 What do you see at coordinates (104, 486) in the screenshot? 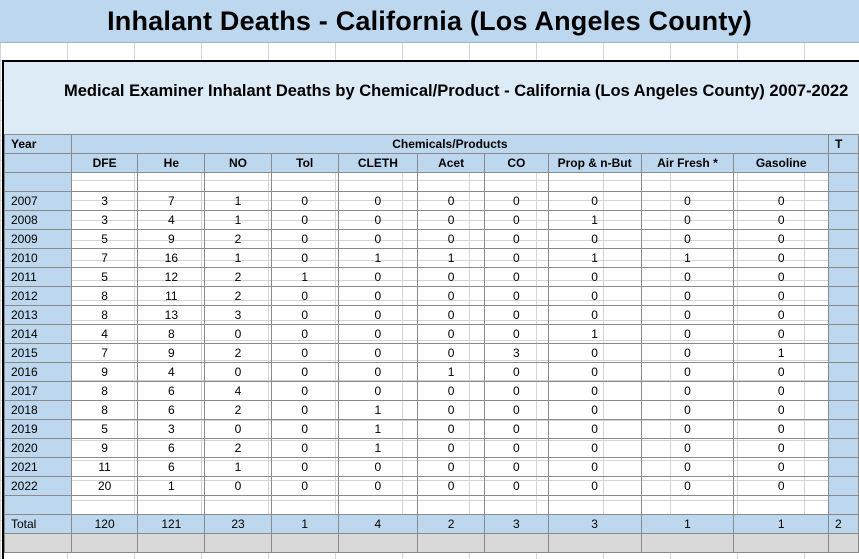
I see `value-cell: 20` at bounding box center [104, 486].